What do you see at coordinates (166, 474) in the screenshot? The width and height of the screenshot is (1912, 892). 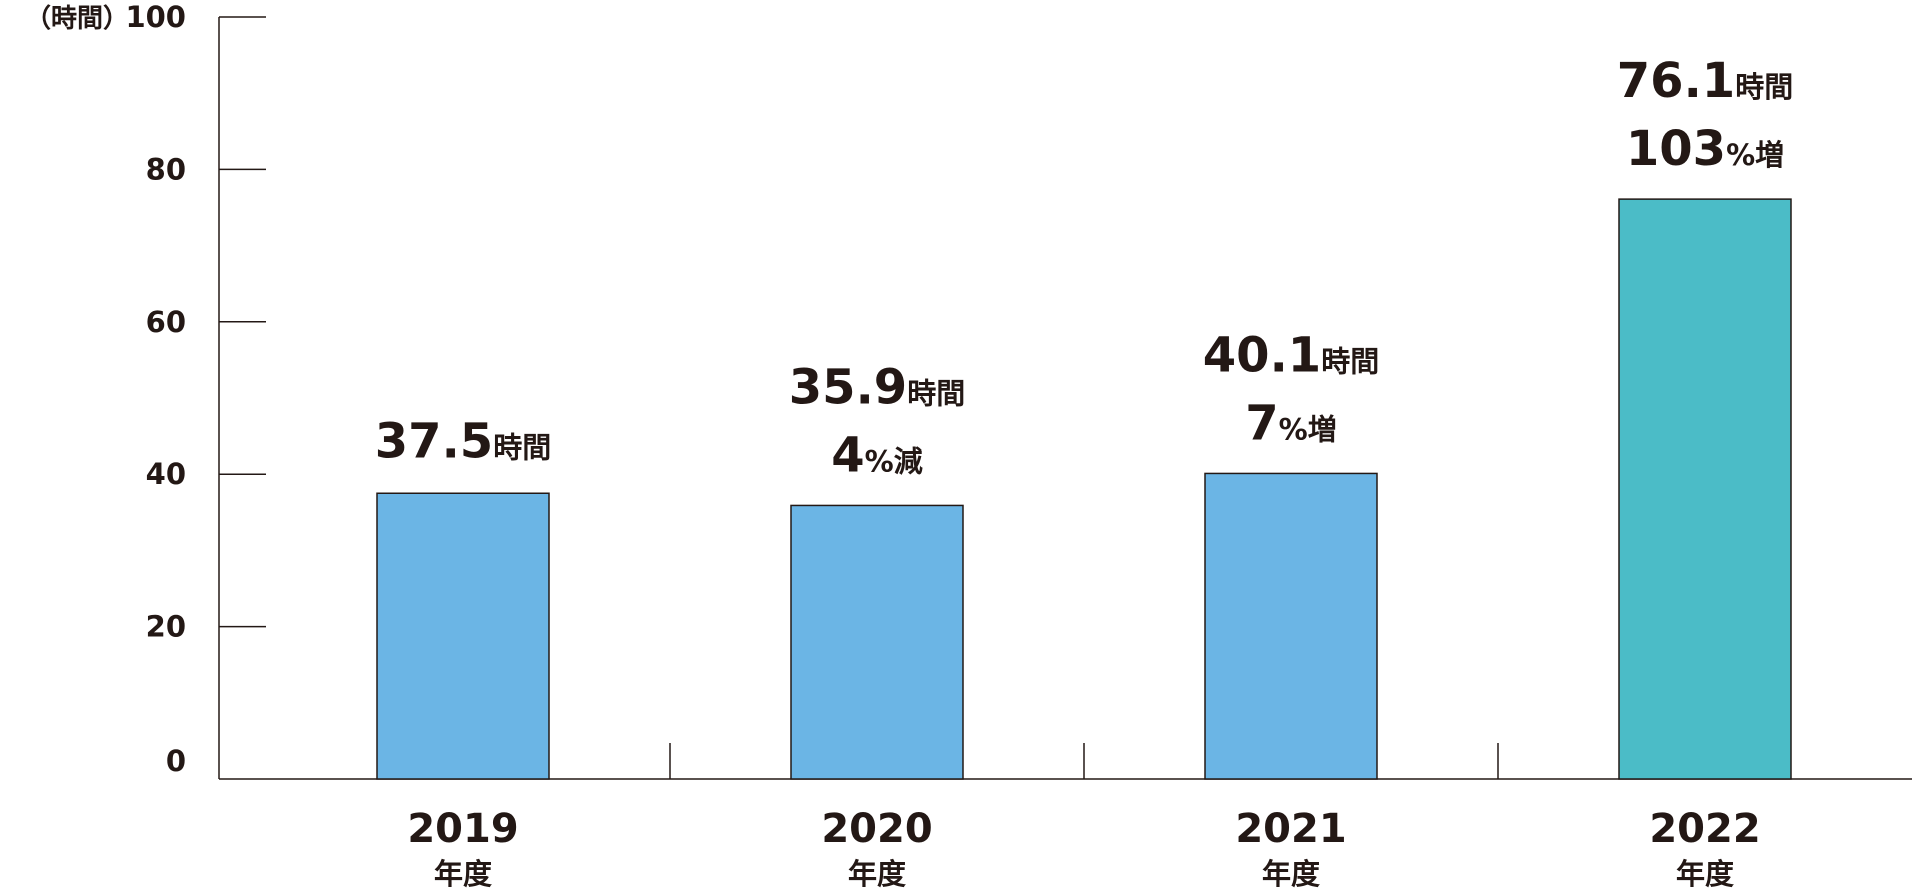 I see `y-tick-label: 40` at bounding box center [166, 474].